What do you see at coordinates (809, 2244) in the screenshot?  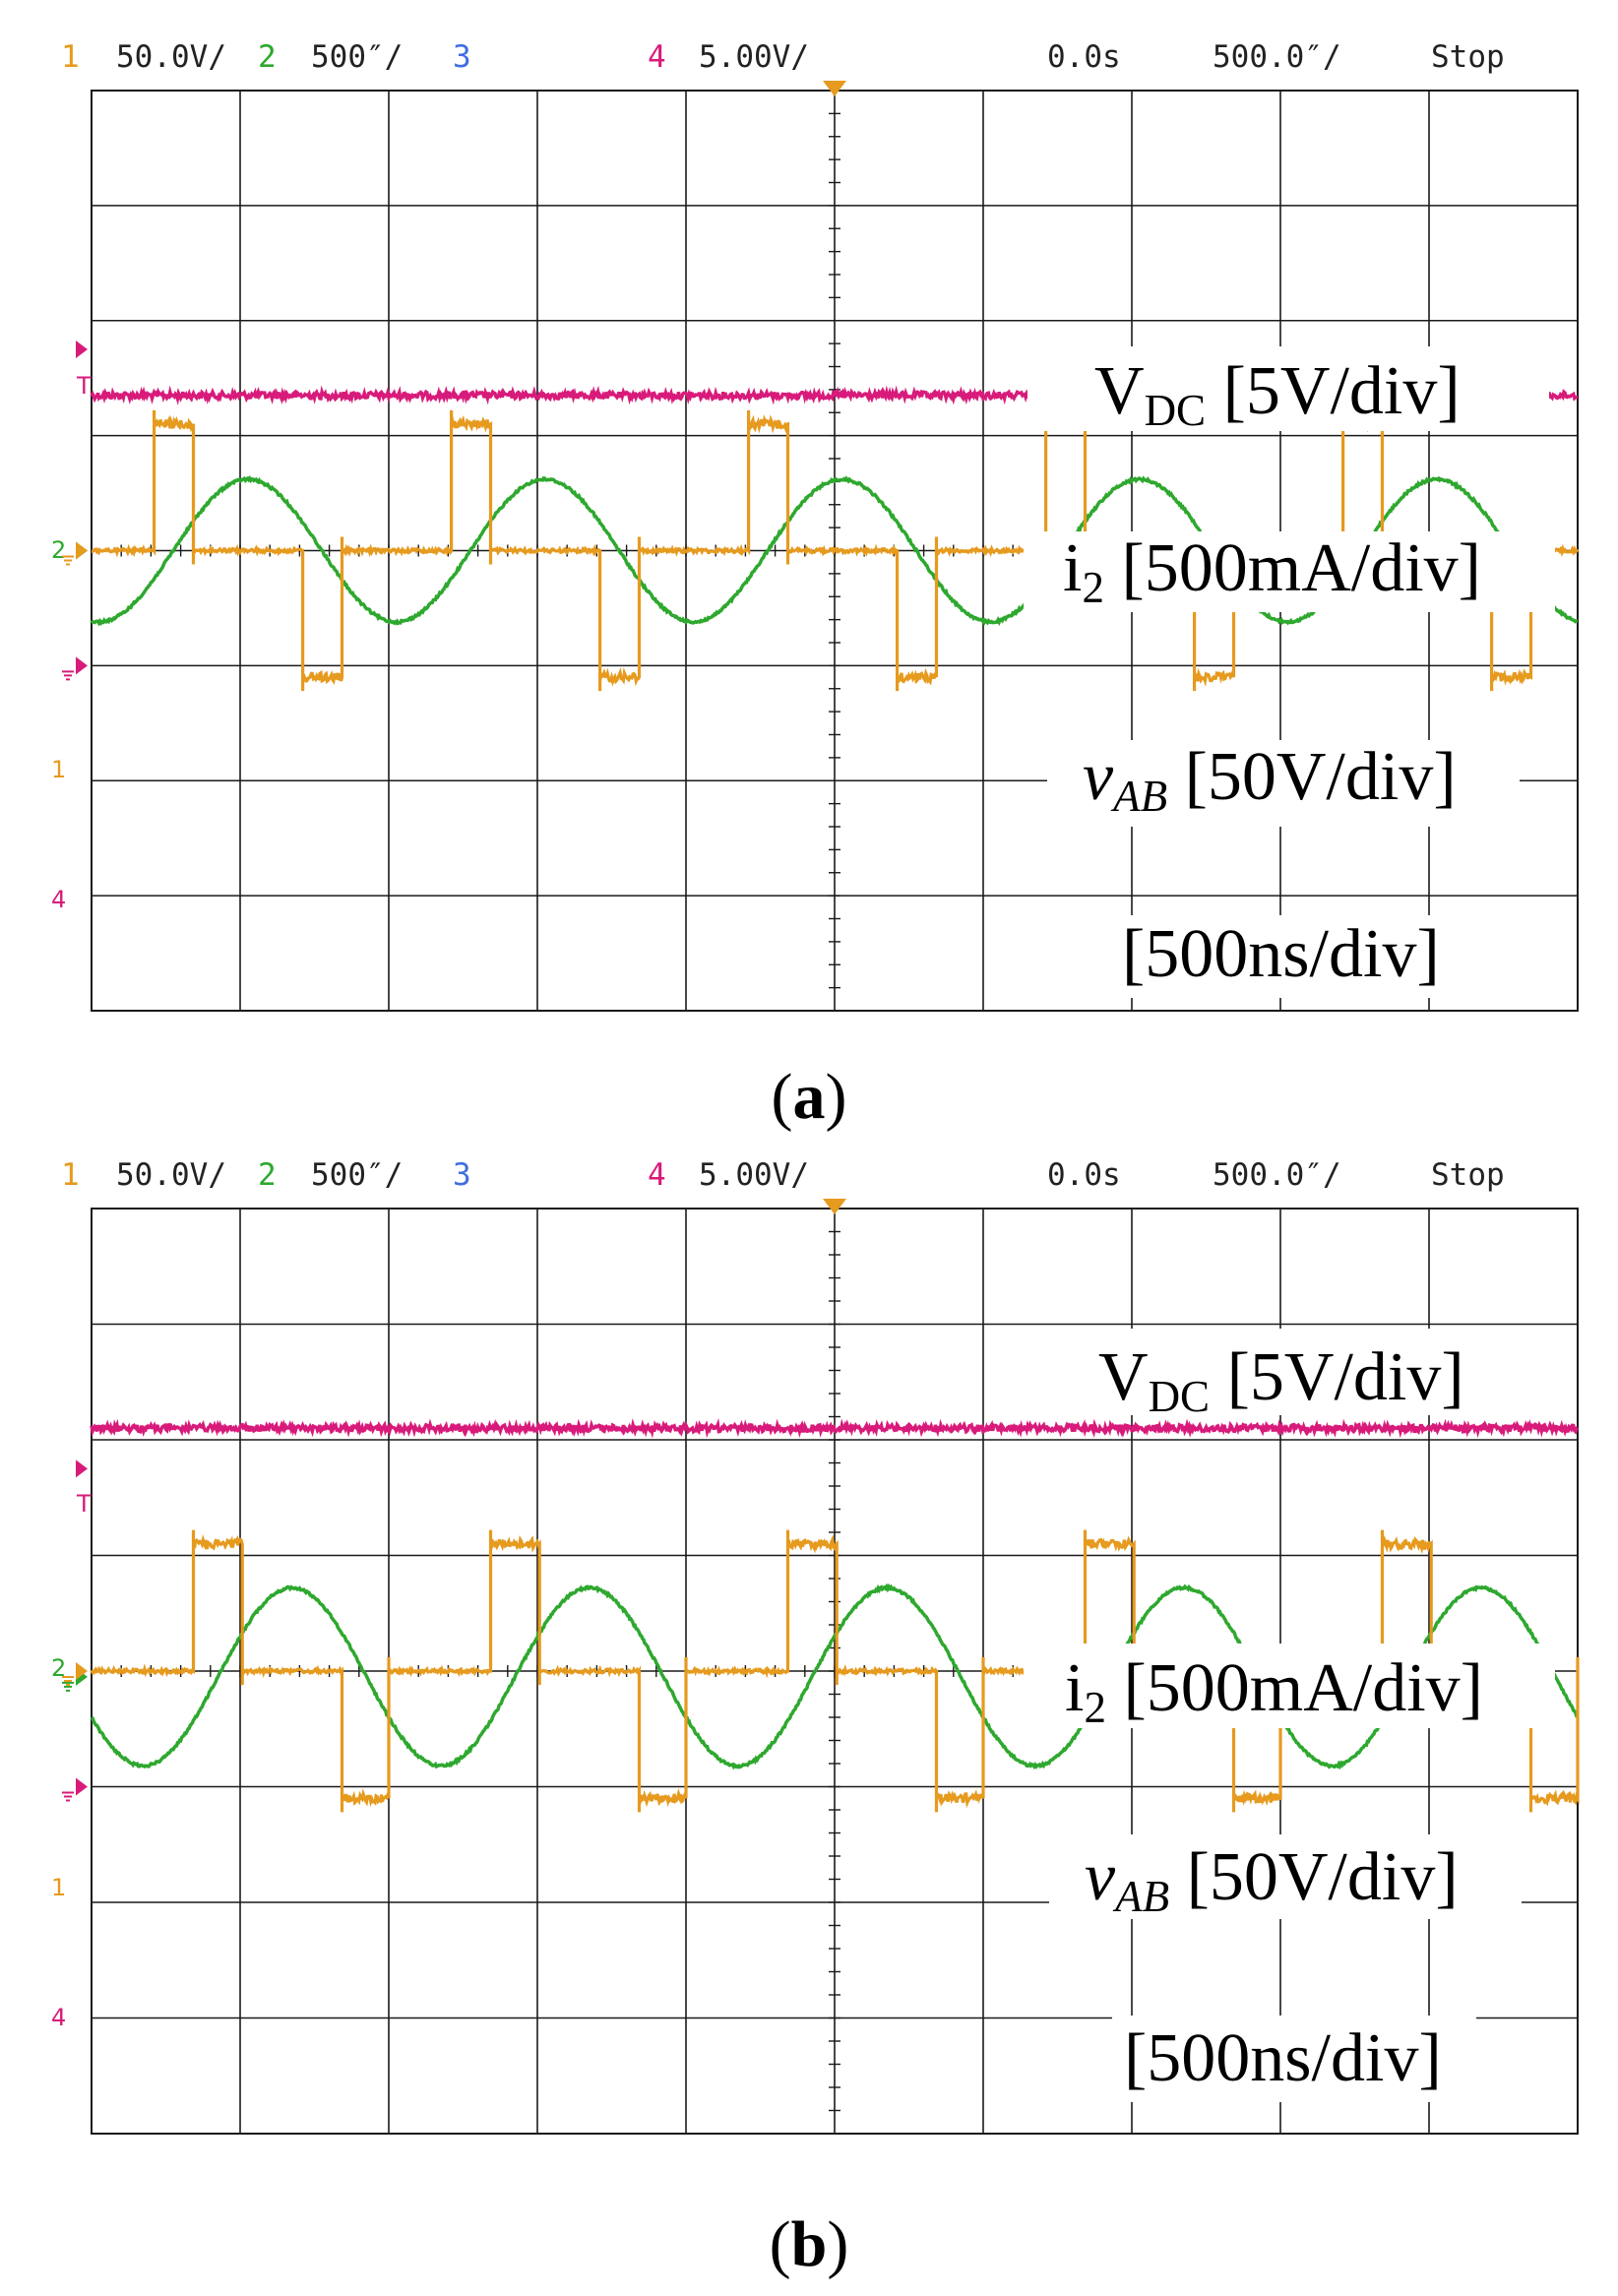 I see `panel-caption-b: (b)` at bounding box center [809, 2244].